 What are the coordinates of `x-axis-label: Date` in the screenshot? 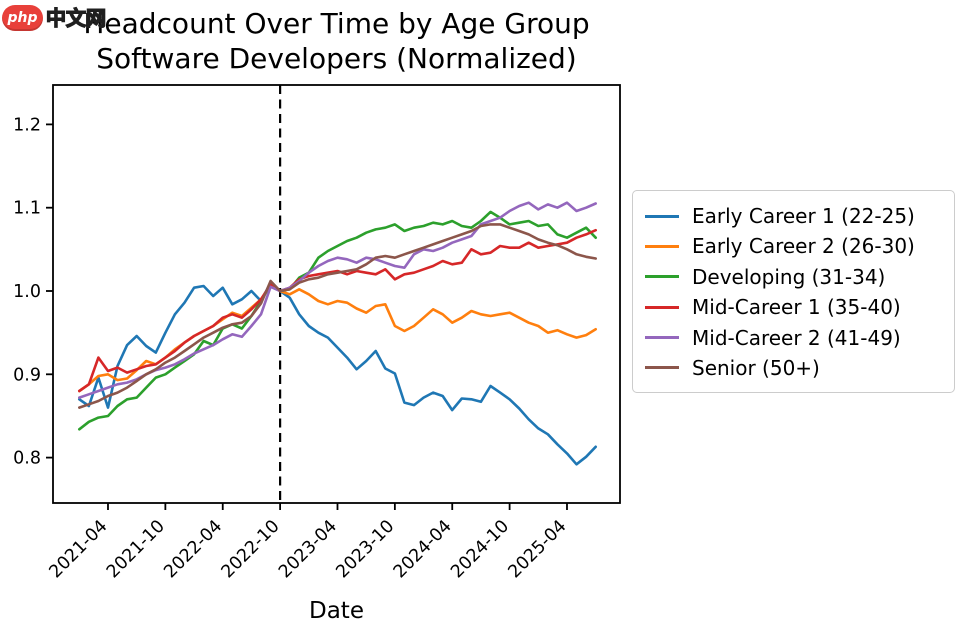 It's located at (336, 611).